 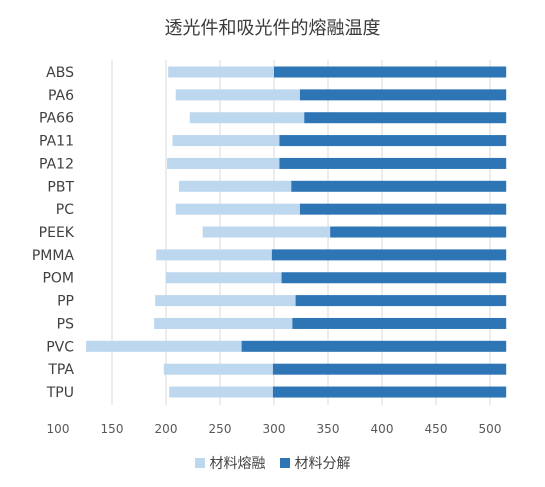 What do you see at coordinates (284, 463) in the screenshot?
I see `legend-swatch-decomp` at bounding box center [284, 463].